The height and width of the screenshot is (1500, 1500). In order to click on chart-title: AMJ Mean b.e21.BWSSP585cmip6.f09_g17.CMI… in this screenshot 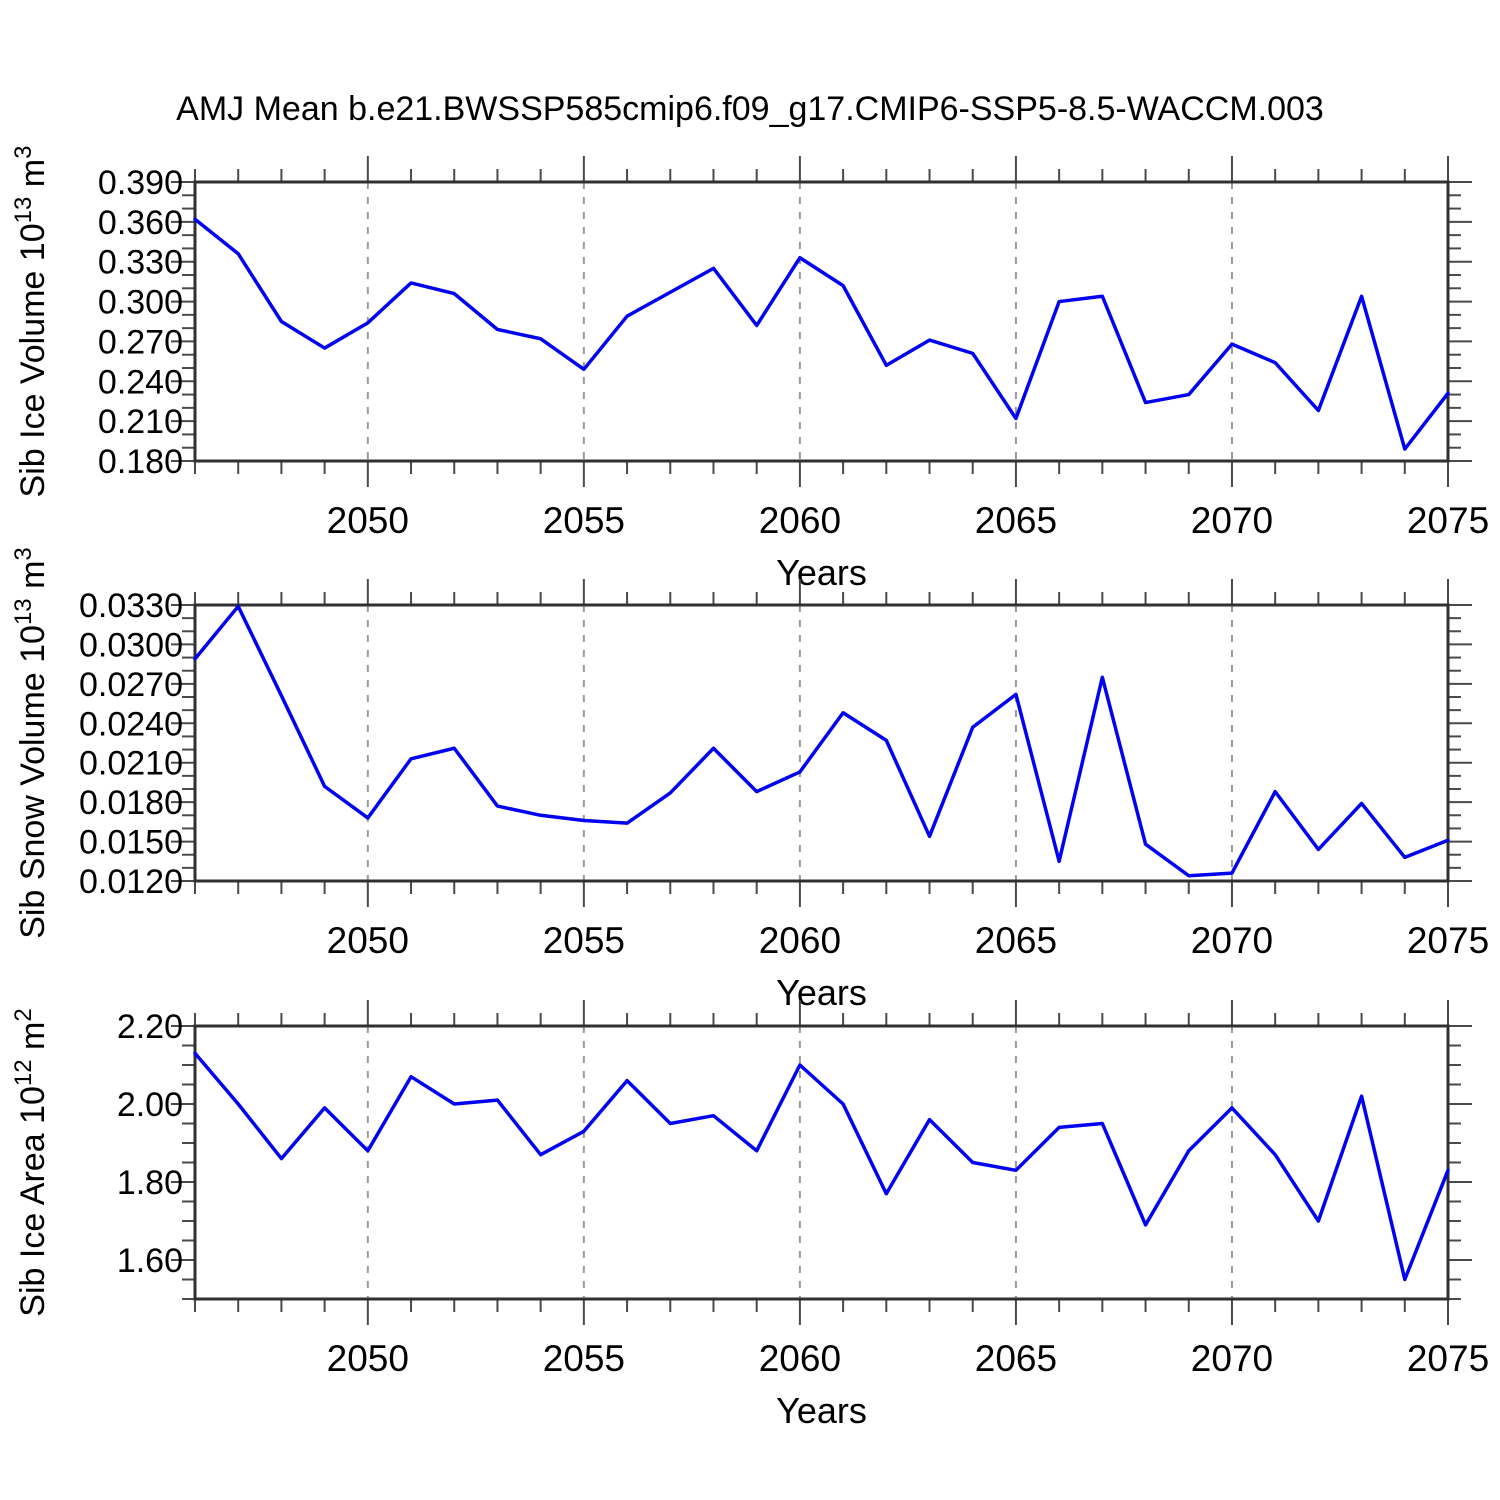, I will do `click(750, 109)`.